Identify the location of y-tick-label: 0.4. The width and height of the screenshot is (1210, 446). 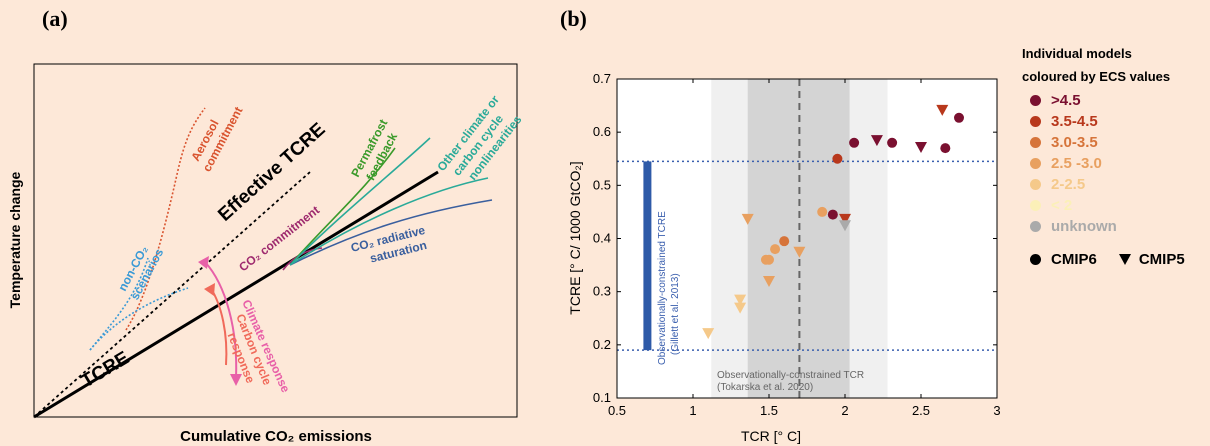
(602, 238).